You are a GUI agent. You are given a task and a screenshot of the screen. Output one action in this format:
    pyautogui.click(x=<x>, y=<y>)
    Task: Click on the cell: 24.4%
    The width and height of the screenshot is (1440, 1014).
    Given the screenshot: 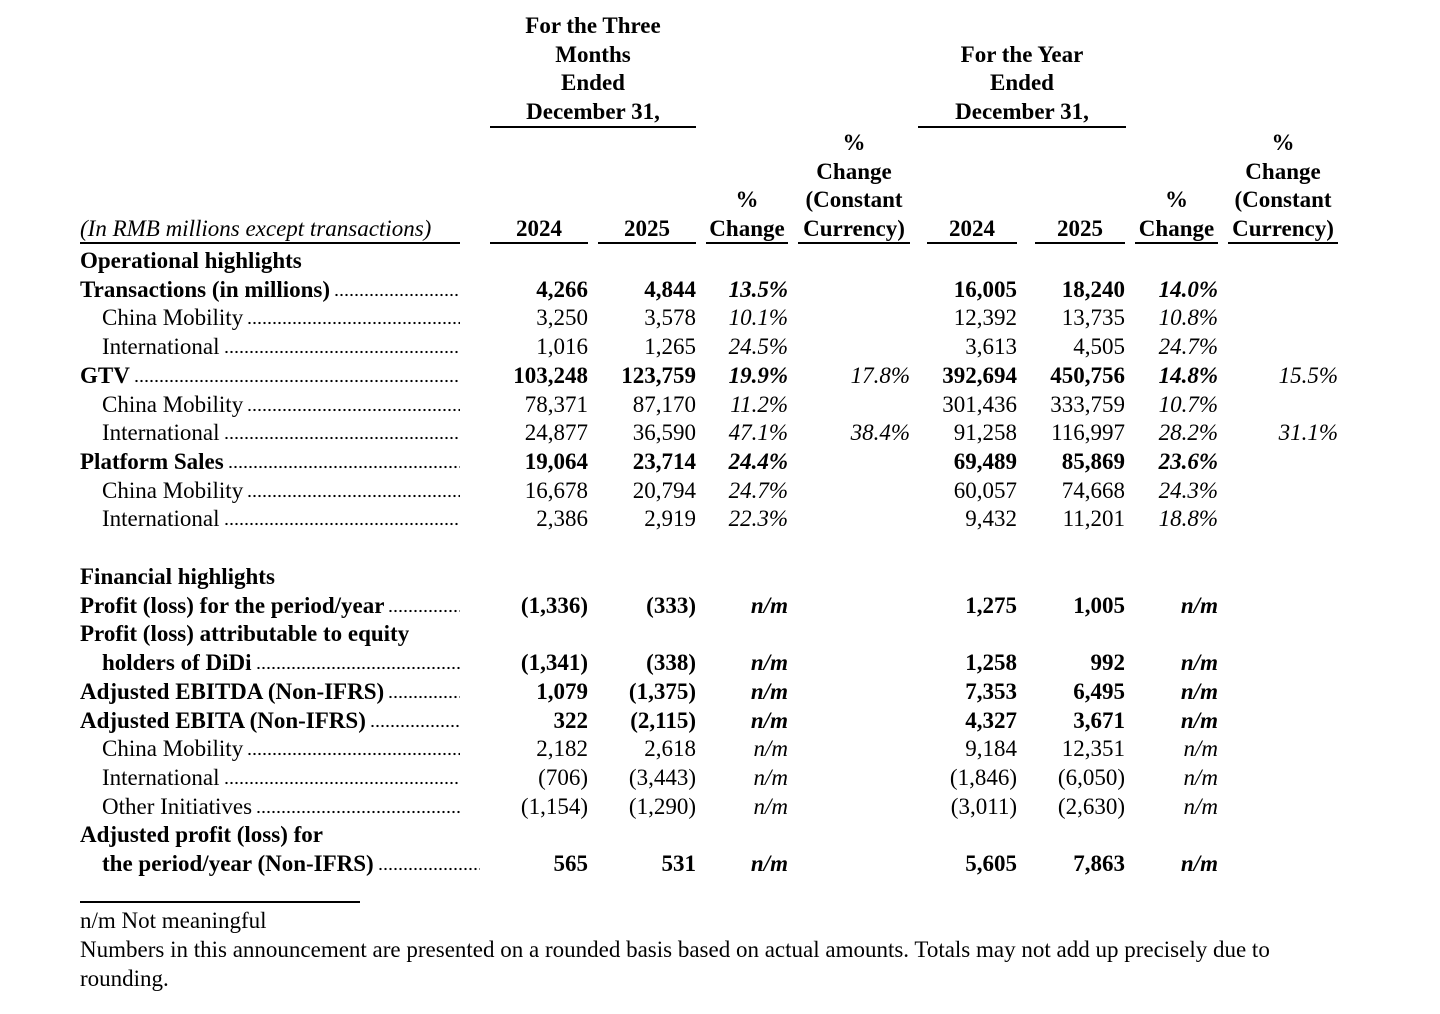 What is the action you would take?
    pyautogui.click(x=758, y=461)
    